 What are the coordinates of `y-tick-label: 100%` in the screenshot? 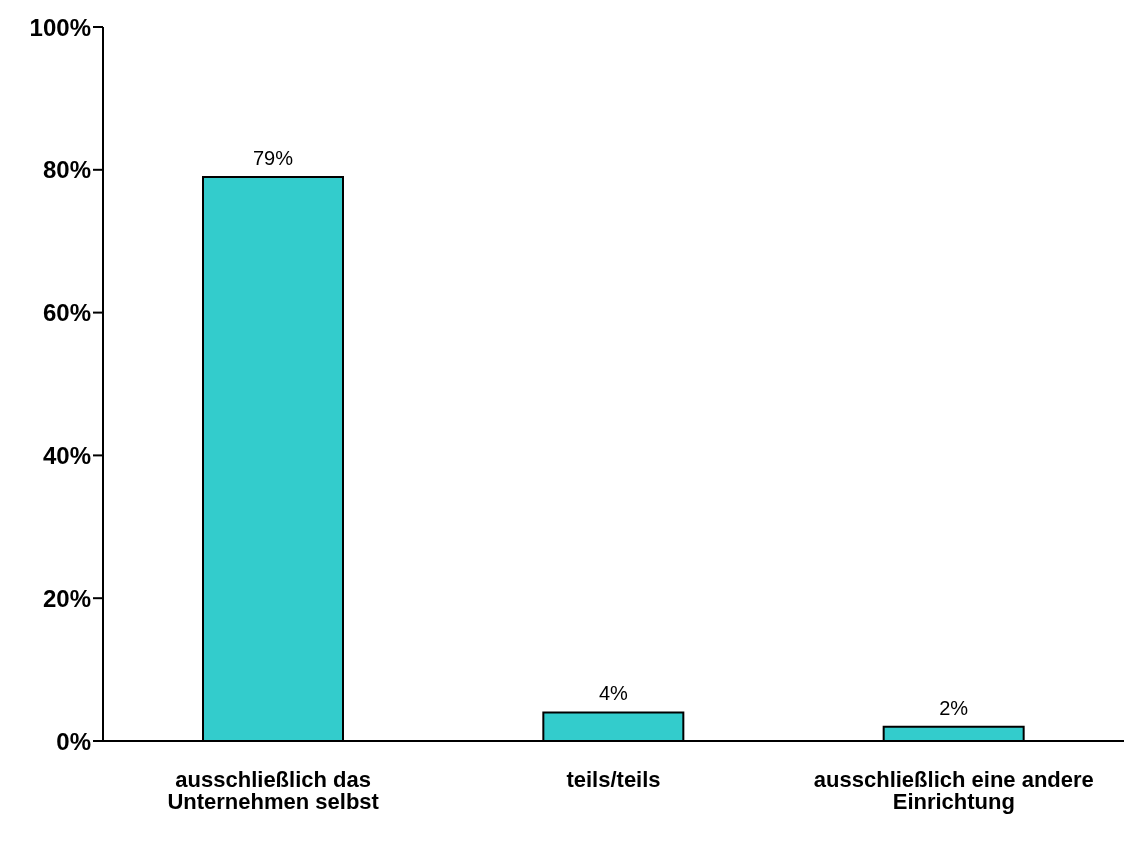 It's located at (60, 27).